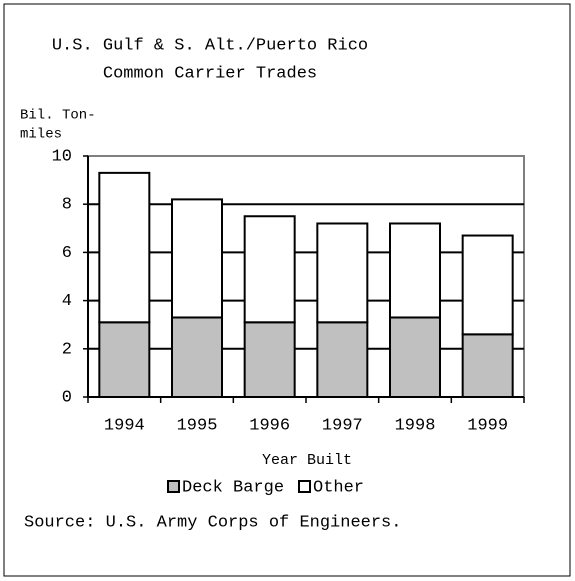 This screenshot has height=581, width=575. Describe the element at coordinates (338, 487) in the screenshot. I see `legend-label: Other` at that location.